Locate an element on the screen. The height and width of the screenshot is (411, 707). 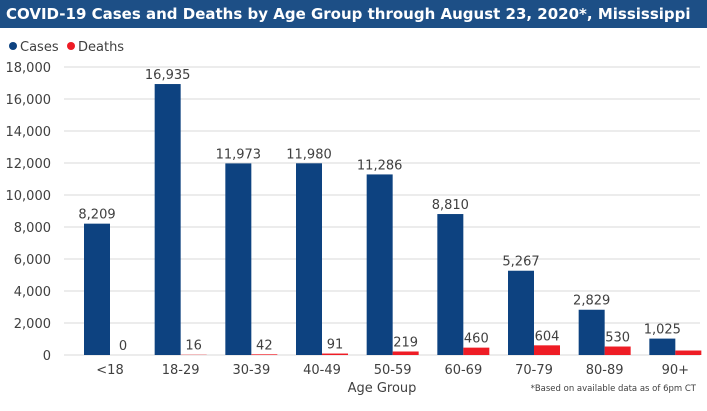
data-label-cases: 11,980 is located at coordinates (309, 154).